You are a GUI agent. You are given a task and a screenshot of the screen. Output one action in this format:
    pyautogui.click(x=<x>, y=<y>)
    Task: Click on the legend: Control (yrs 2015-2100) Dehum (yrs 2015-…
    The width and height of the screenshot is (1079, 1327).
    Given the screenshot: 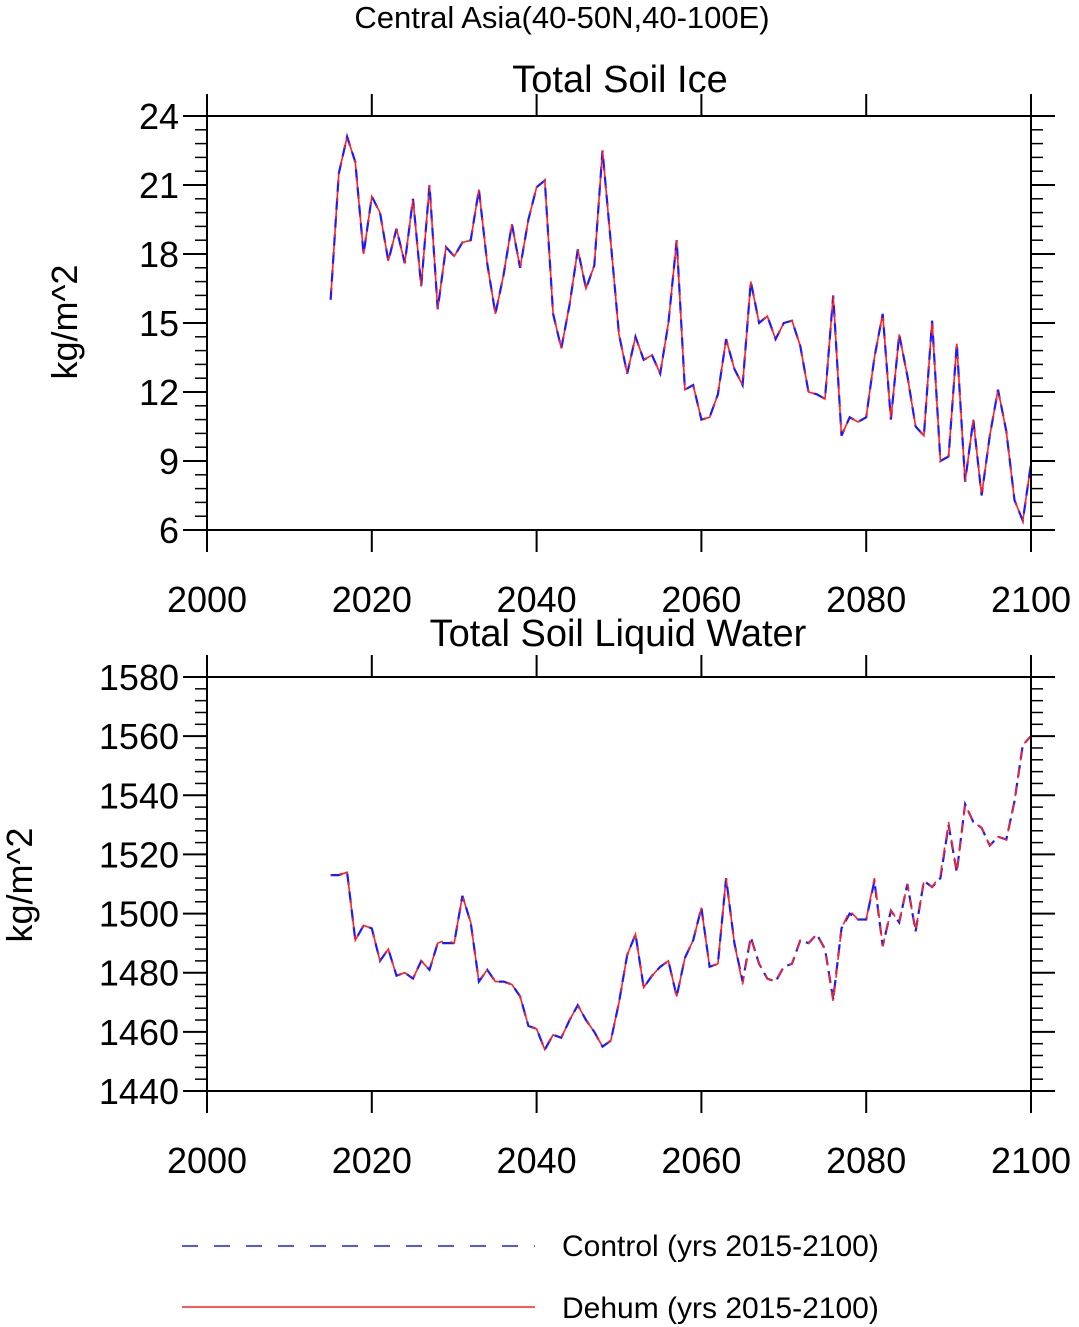 What is the action you would take?
    pyautogui.click(x=530, y=1277)
    